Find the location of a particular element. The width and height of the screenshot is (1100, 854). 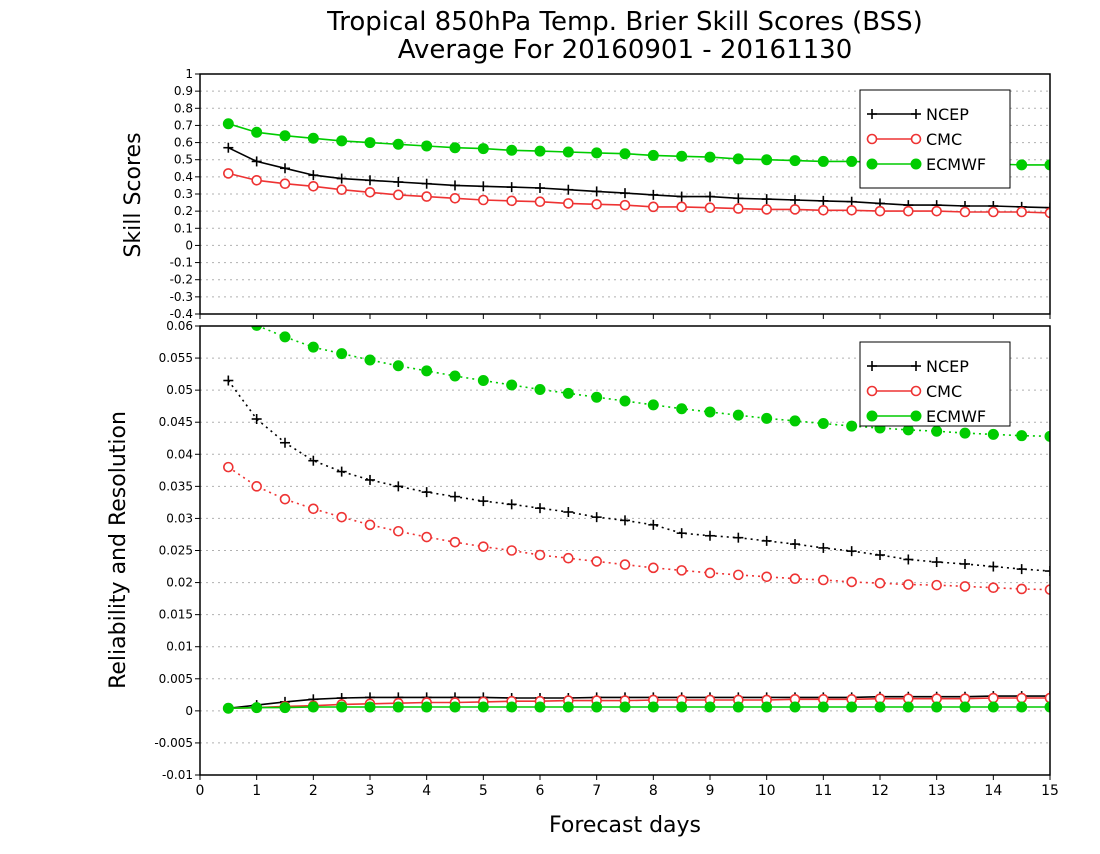

x-axis-label: Forecast days is located at coordinates (625, 825).